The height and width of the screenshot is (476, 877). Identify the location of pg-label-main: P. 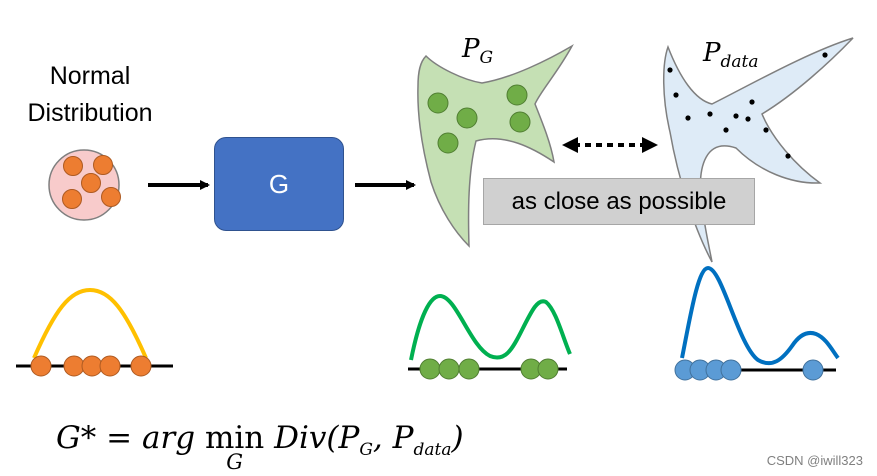
(471, 49).